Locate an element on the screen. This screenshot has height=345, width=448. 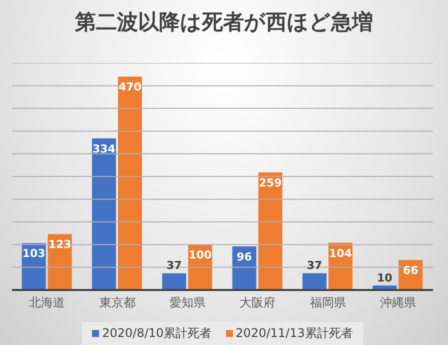
x-tick-label: 愛知県 is located at coordinates (187, 303).